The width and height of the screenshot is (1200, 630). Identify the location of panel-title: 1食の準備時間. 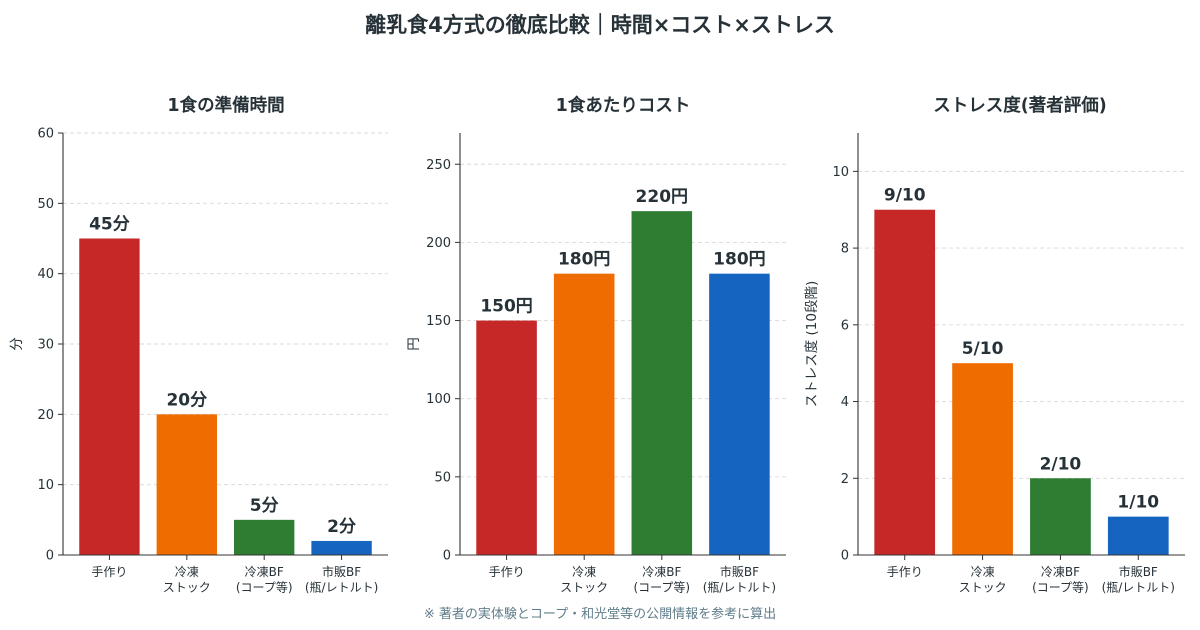
(225, 105).